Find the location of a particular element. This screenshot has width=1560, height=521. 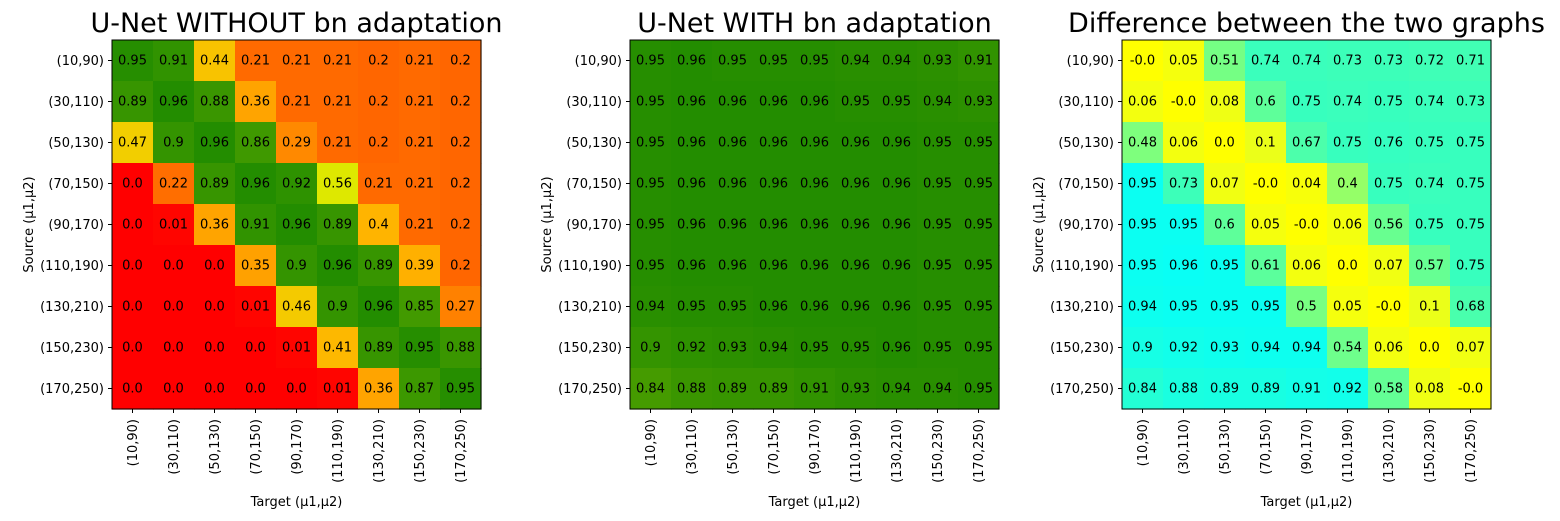

cell-value-label: 0.75 is located at coordinates (1470, 225).